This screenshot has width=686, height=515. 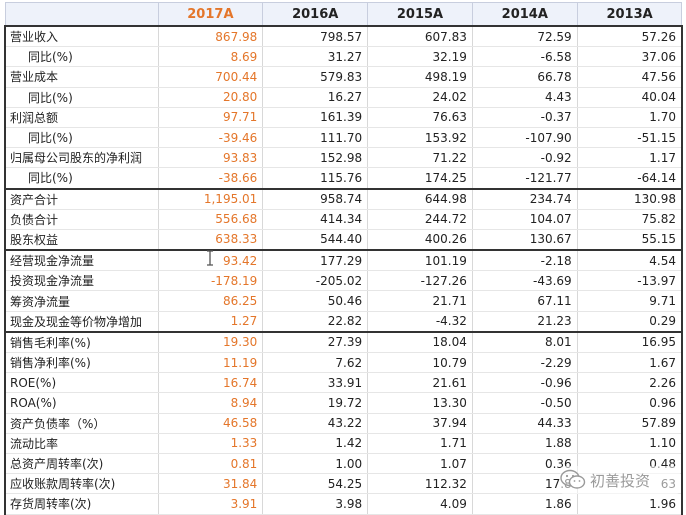 I want to click on table-row: 利润总额 97.71 161.39 76.63 -0.37 1.70, so click(x=343, y=117).